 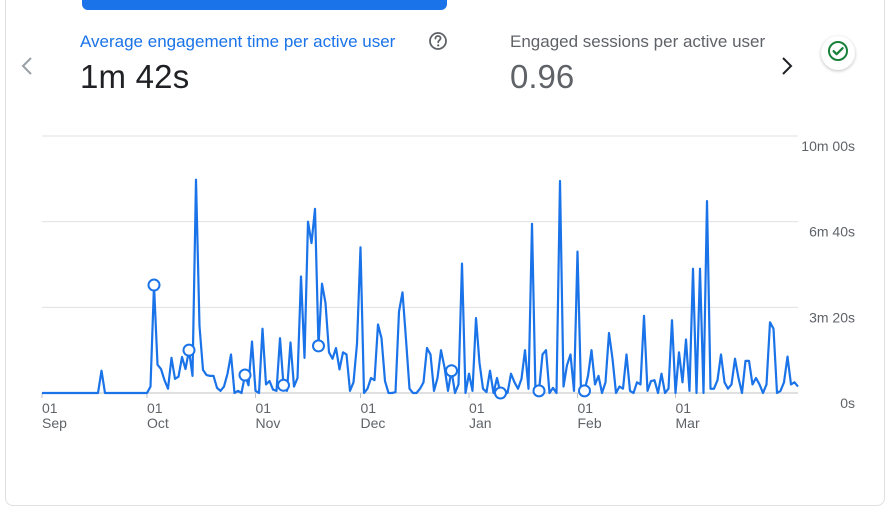 What do you see at coordinates (542, 76) in the screenshot?
I see `tab-engaged-sessions-value: 0.96` at bounding box center [542, 76].